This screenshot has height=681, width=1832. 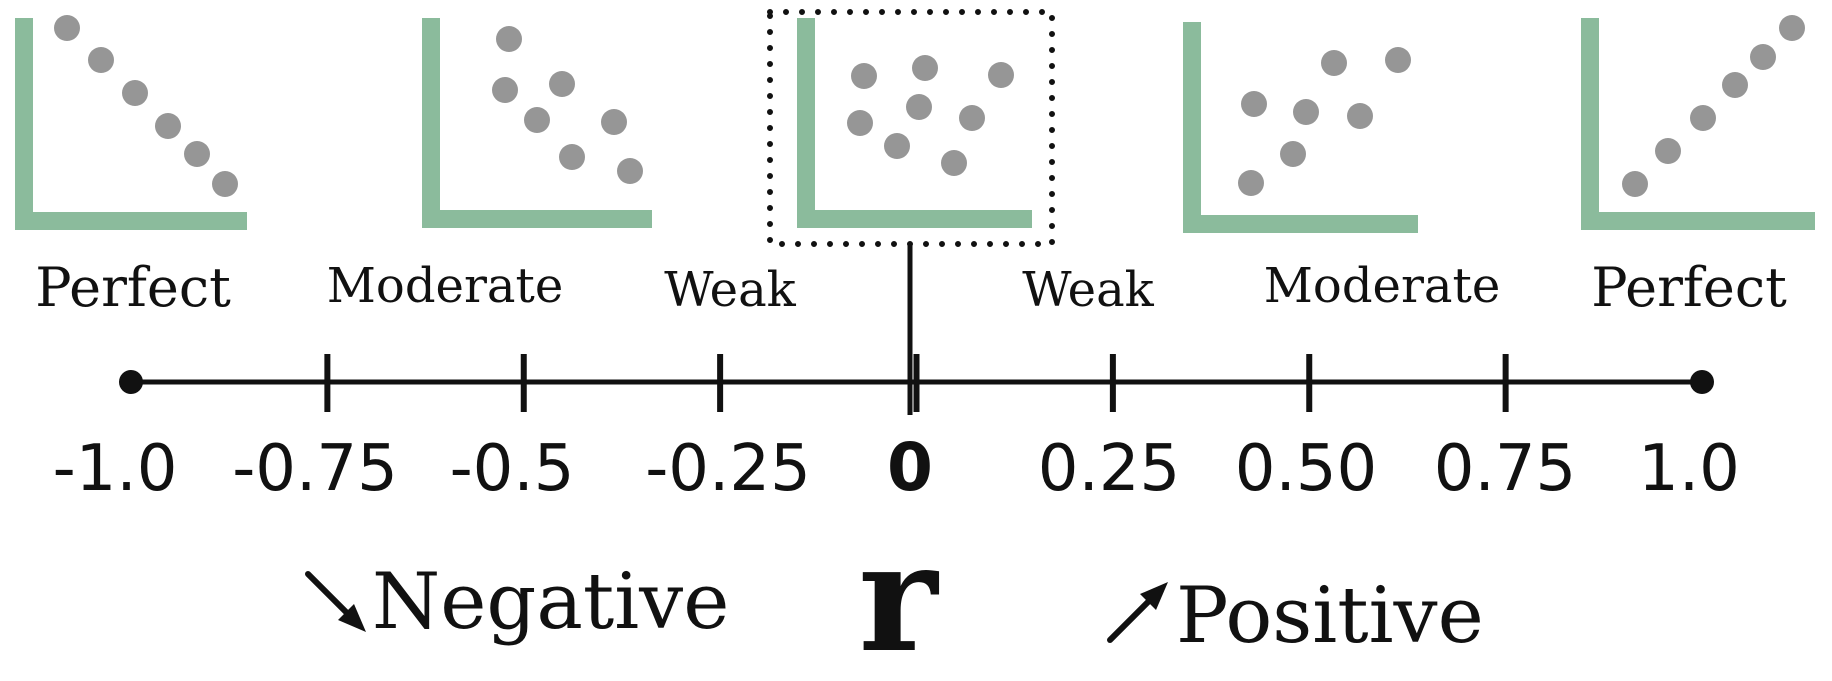 I want to click on direction-negative: Negative, so click(x=550, y=602).